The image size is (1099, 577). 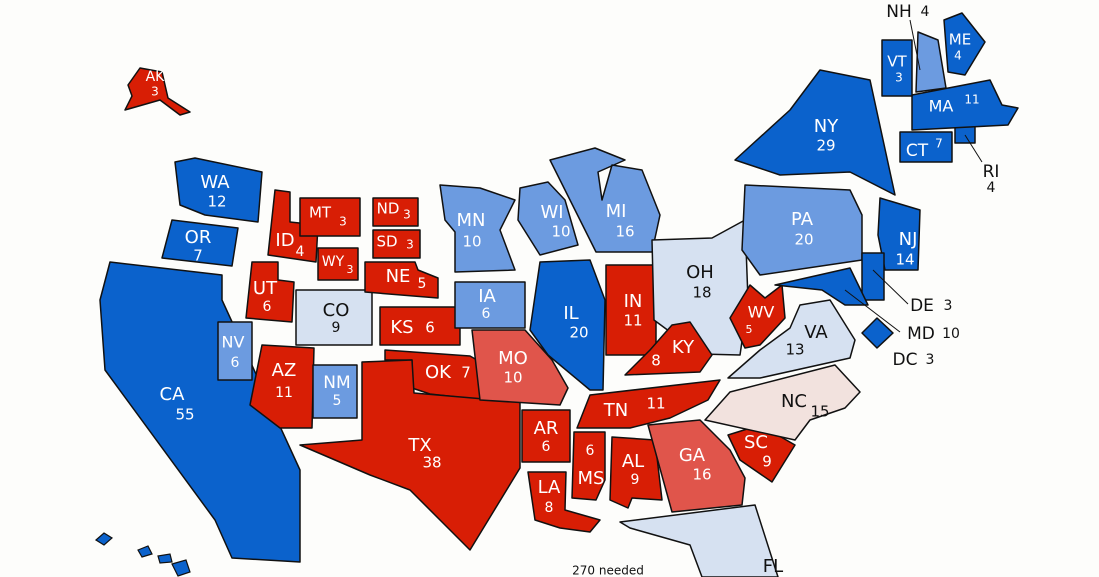 I want to click on state-abbr: DC, so click(x=905, y=360).